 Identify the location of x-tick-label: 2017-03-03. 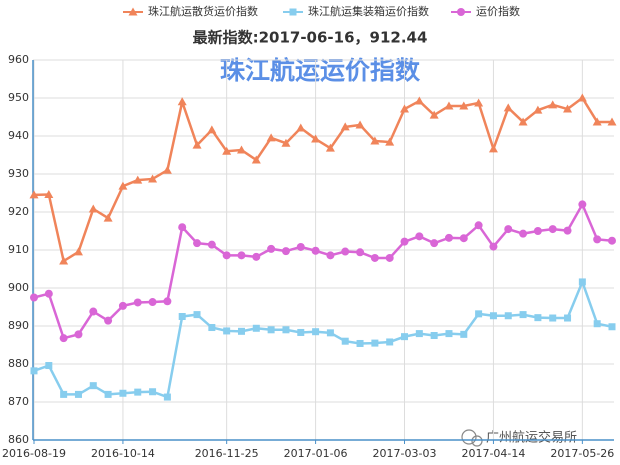
(405, 453).